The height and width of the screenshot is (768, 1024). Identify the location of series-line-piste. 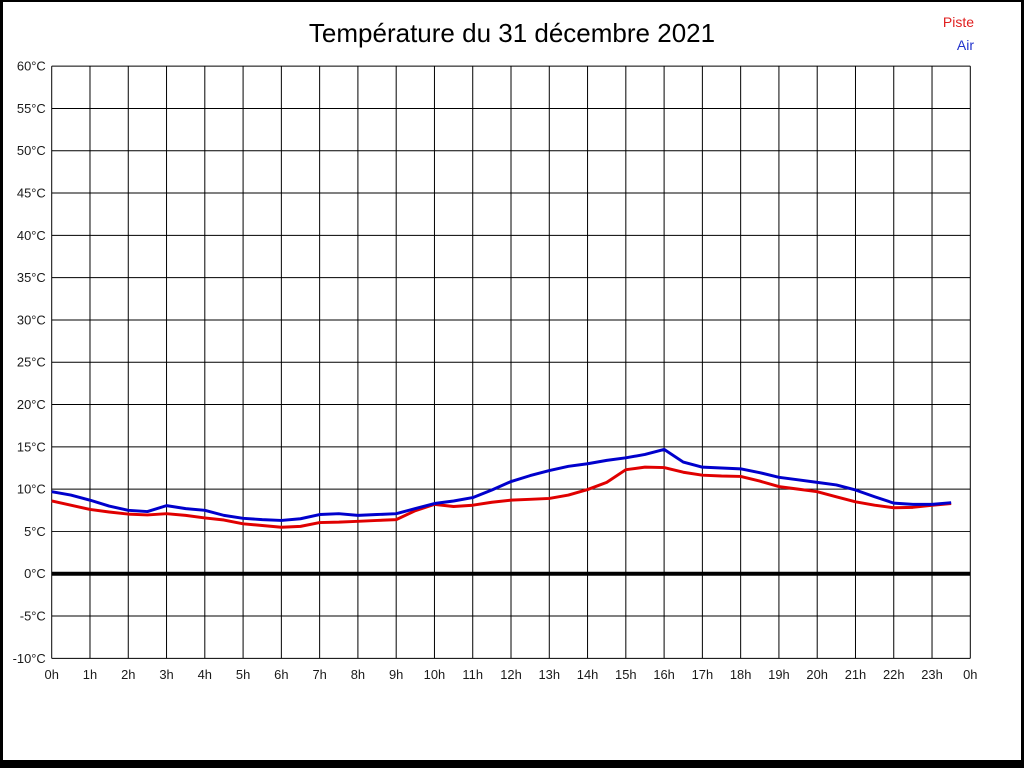
(501, 497).